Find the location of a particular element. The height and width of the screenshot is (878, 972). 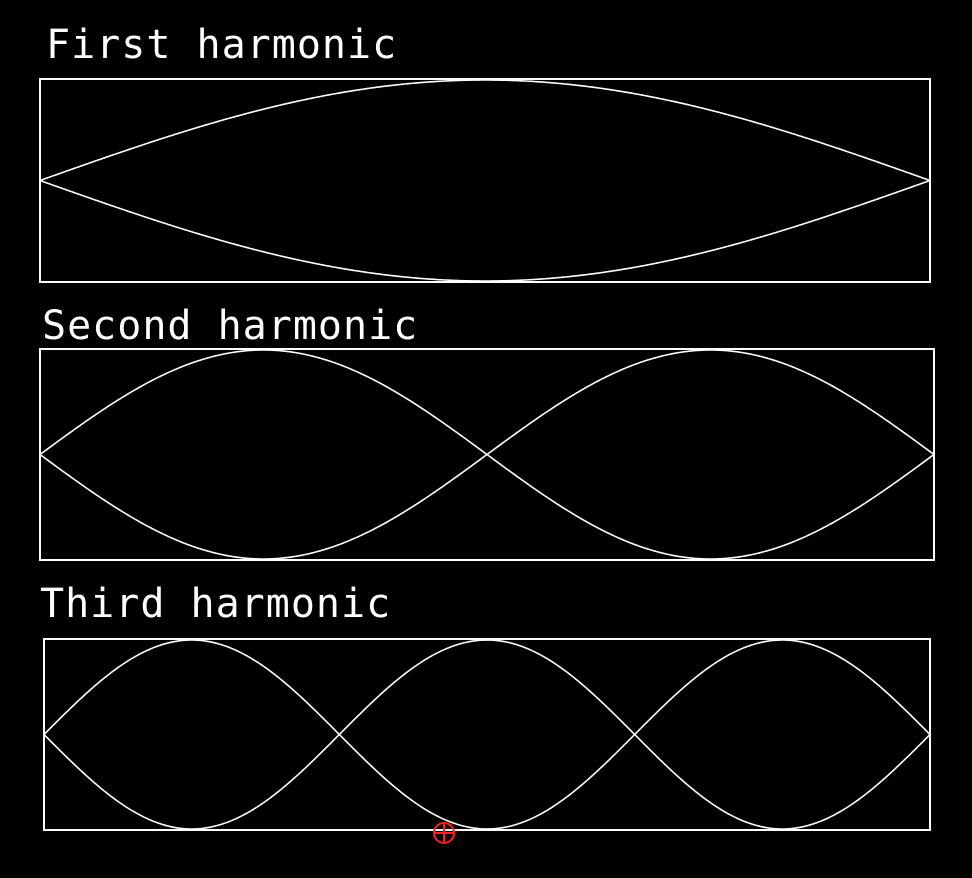

standing-wave-lower is located at coordinates (485, 230).